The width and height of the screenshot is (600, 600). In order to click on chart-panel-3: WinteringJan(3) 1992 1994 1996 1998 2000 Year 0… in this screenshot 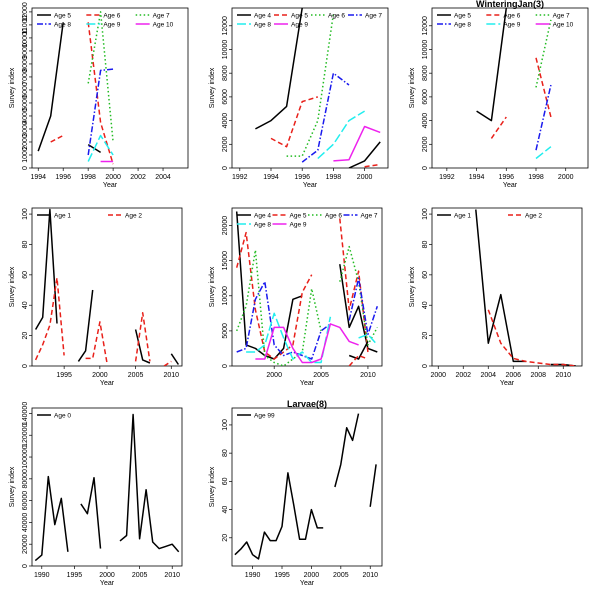, I will do `click(499, 94)`.